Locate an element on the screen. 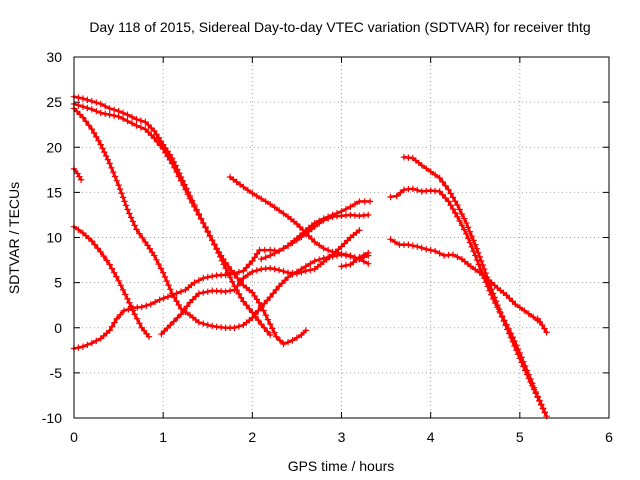  y-tick-label: -10 is located at coordinates (52, 418).